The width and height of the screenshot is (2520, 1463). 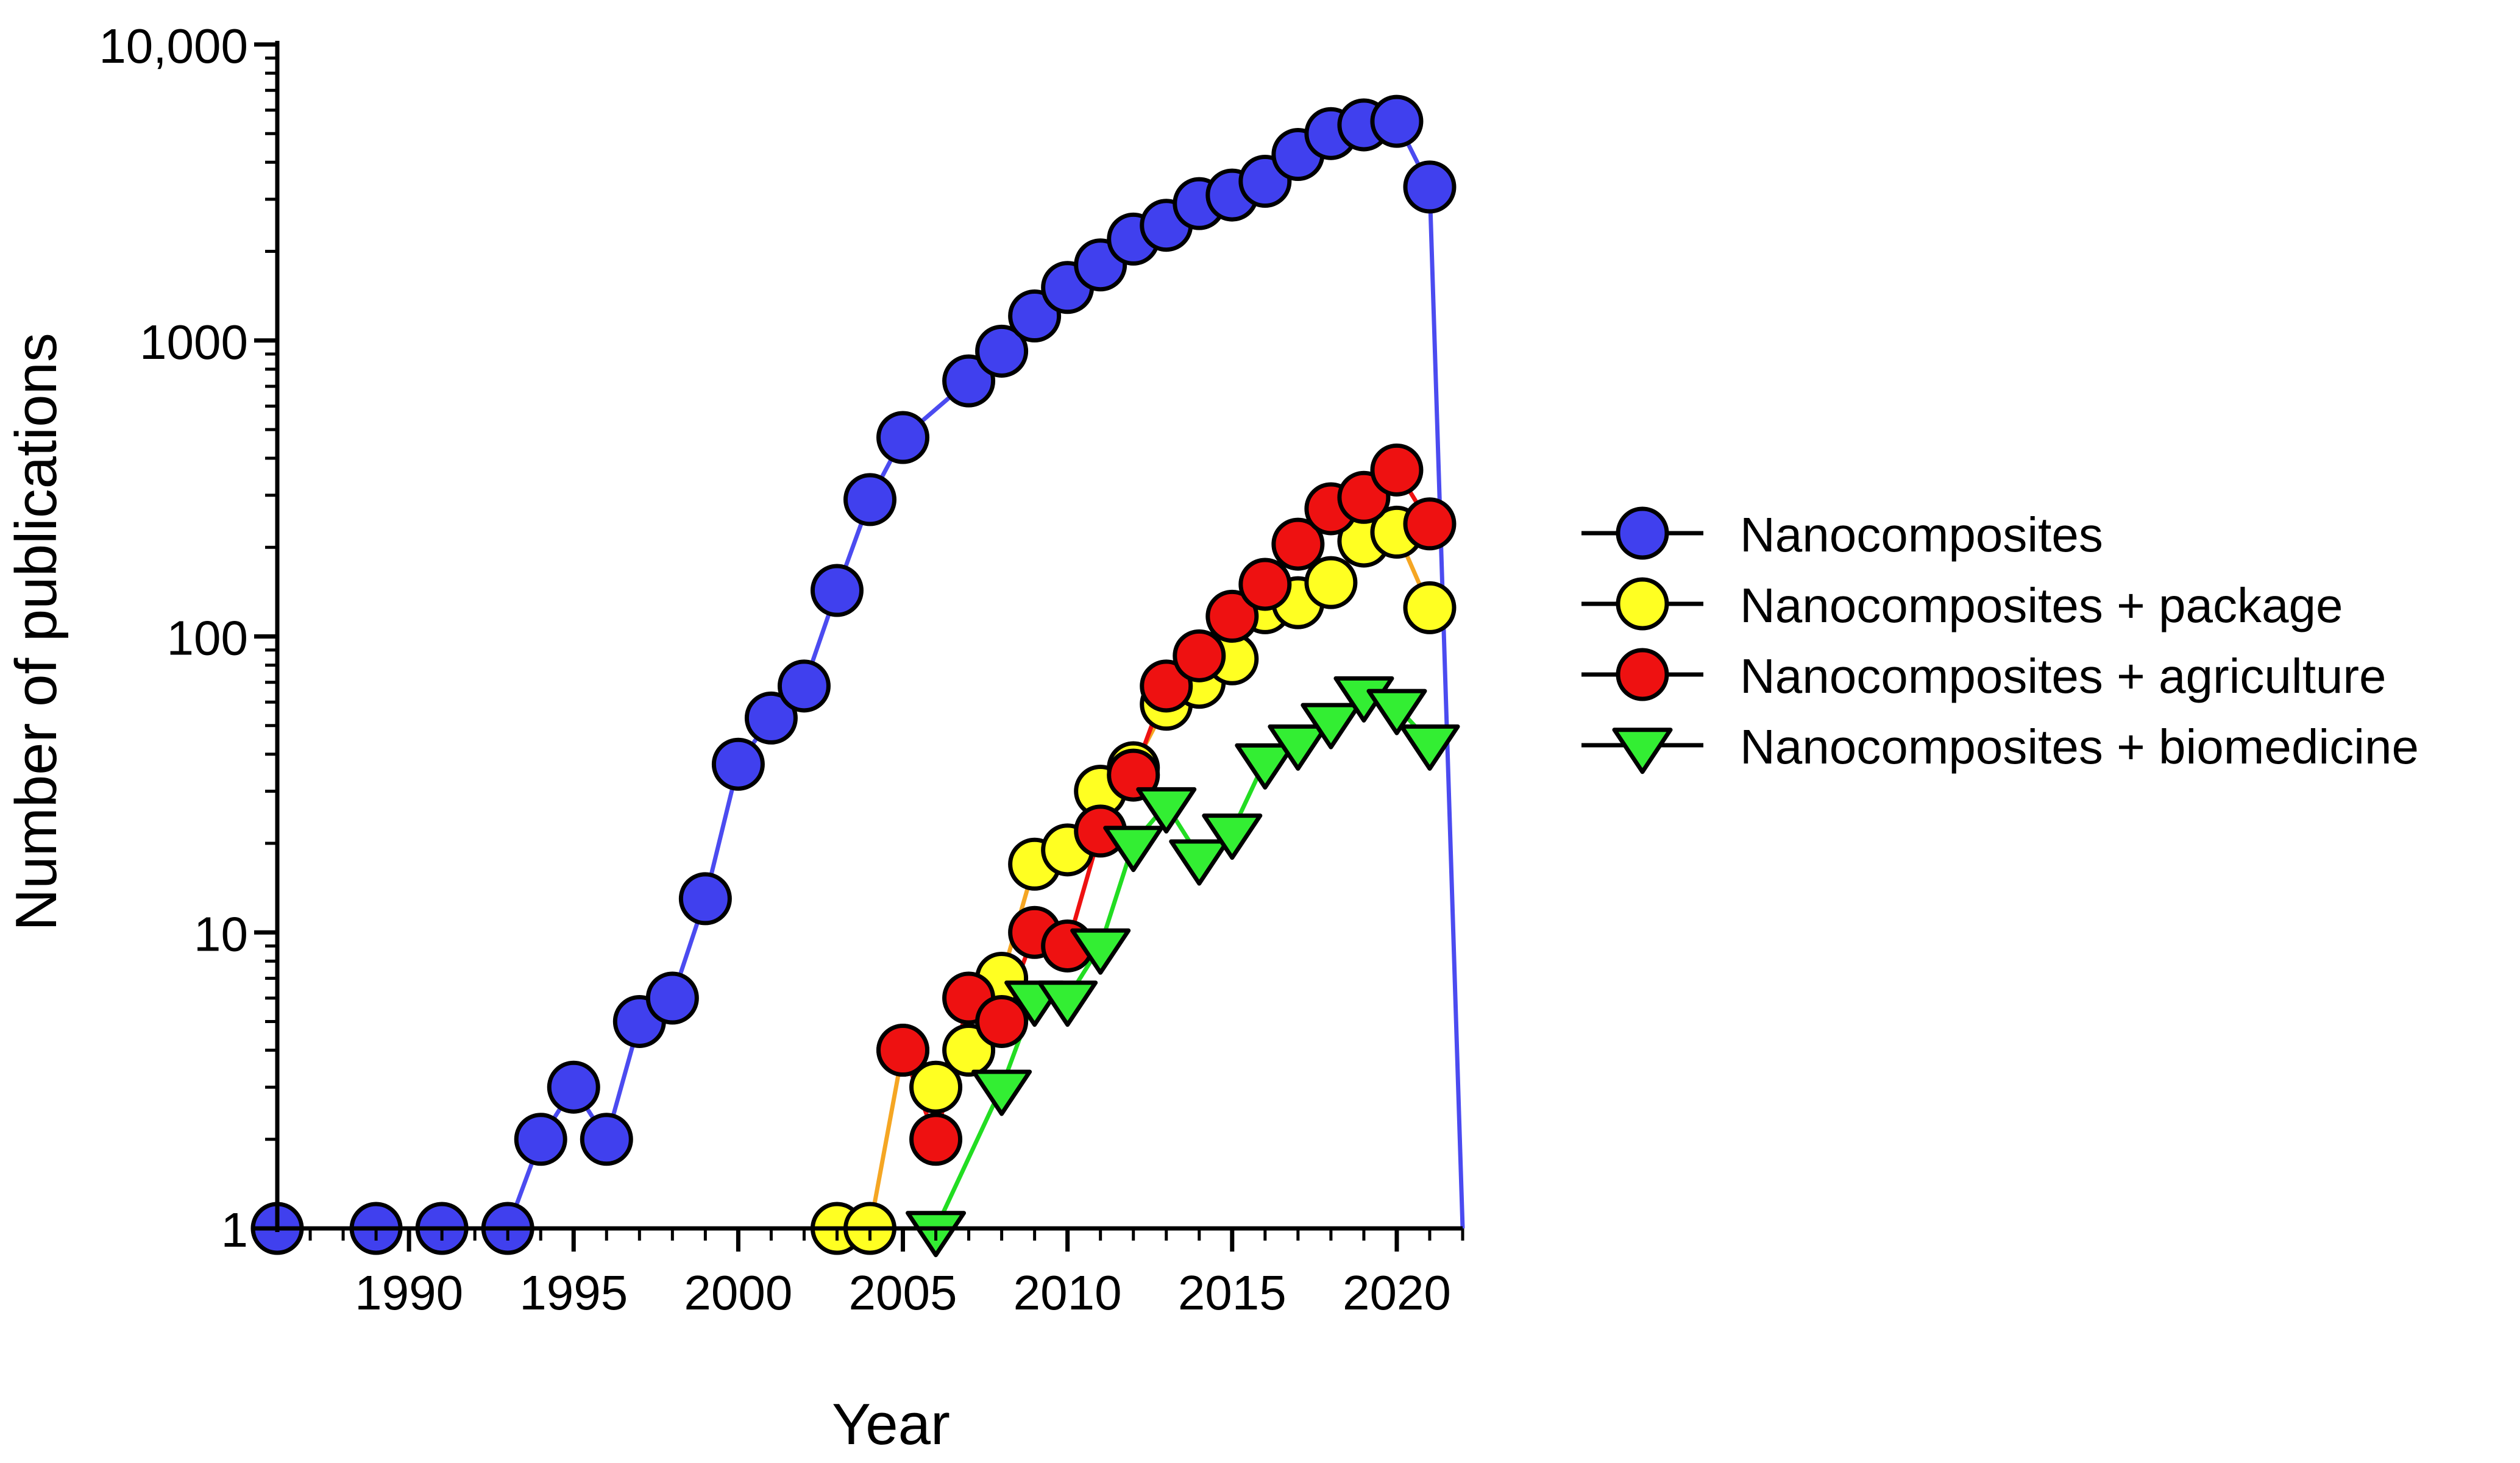 What do you see at coordinates (2063, 676) in the screenshot?
I see `legend-label-agriculture: Nanocomposites + agriculture` at bounding box center [2063, 676].